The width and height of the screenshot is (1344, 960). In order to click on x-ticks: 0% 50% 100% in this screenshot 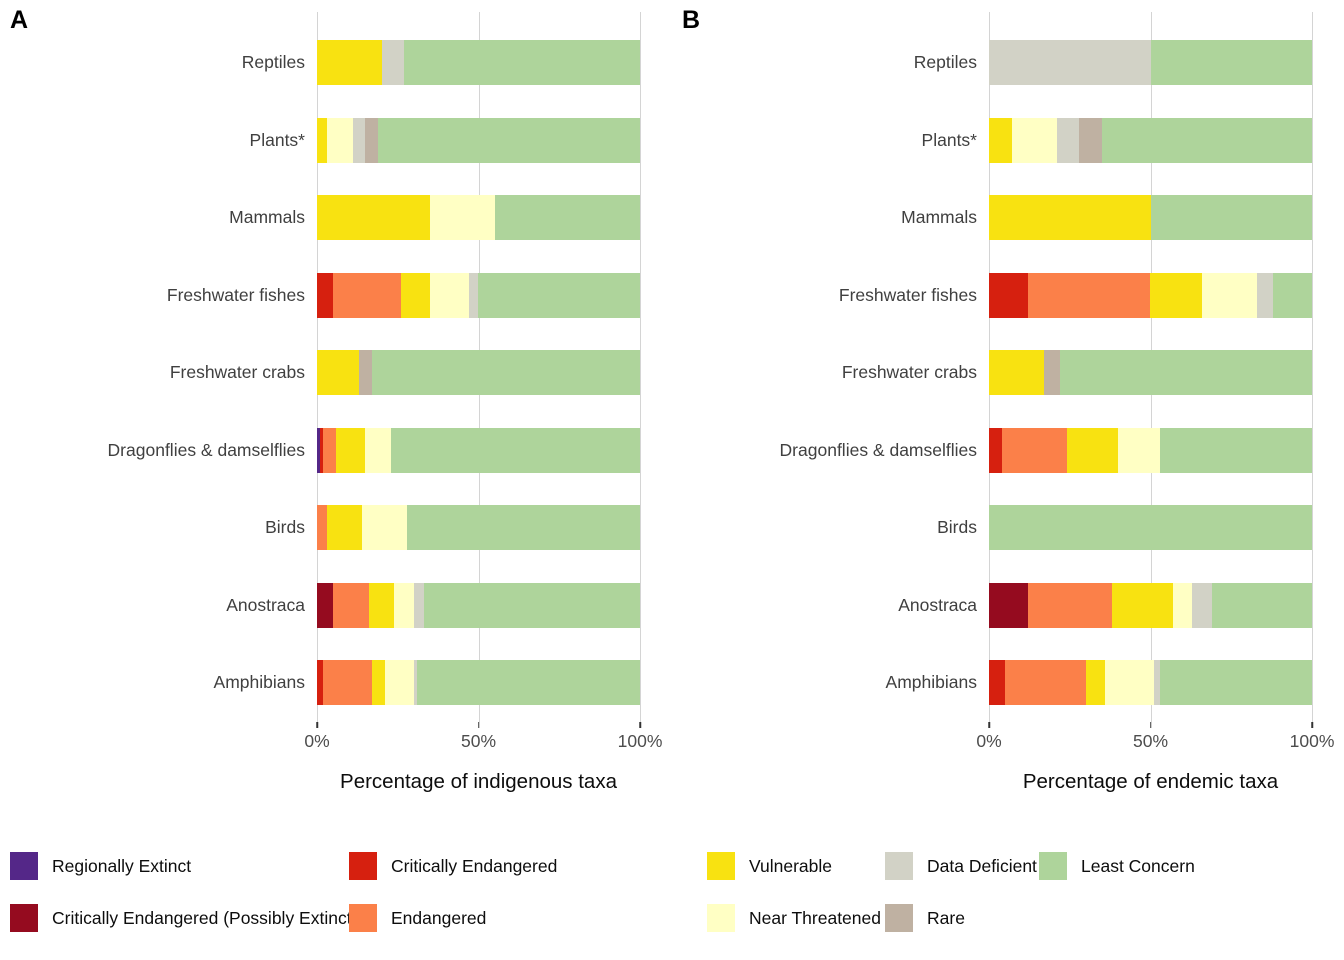, I will do `click(1155, 742)`.